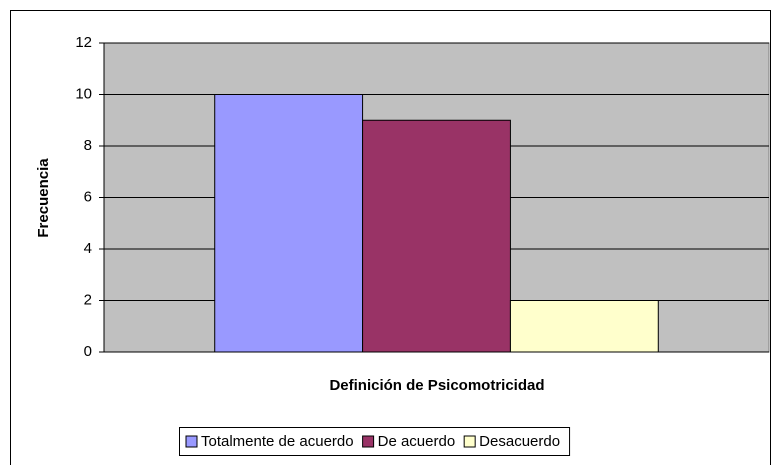  I want to click on legend-label: Totalmente de acuerdo, so click(277, 441).